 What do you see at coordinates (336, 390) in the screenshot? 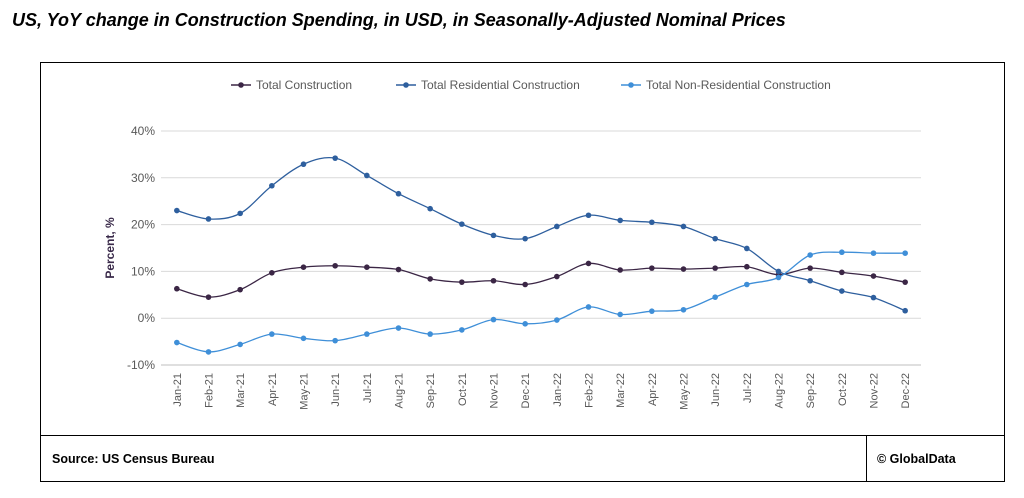
I see `x-tick-label: Jun-21` at bounding box center [336, 390].